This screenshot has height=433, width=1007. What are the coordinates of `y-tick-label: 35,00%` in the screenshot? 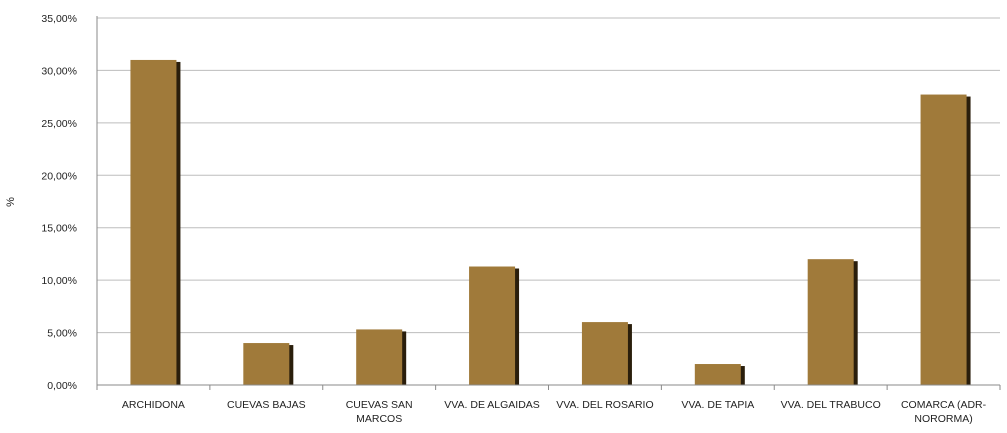 It's located at (59, 19).